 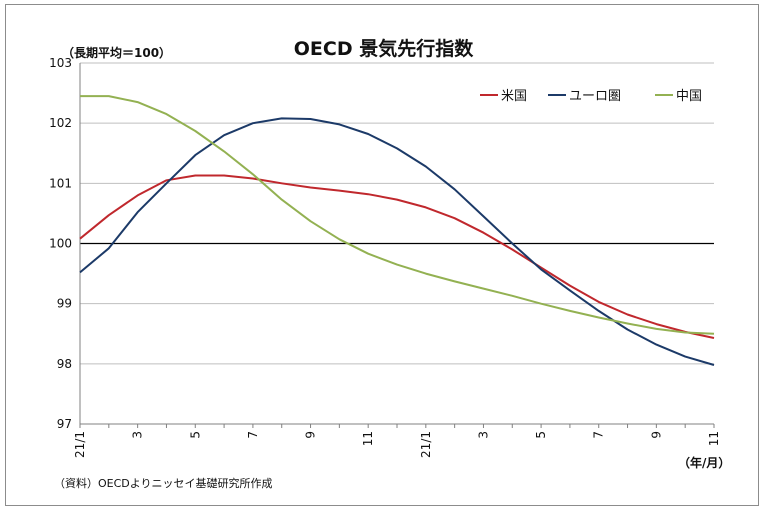 I want to click on y-tick-label: 98, so click(x=64, y=364).